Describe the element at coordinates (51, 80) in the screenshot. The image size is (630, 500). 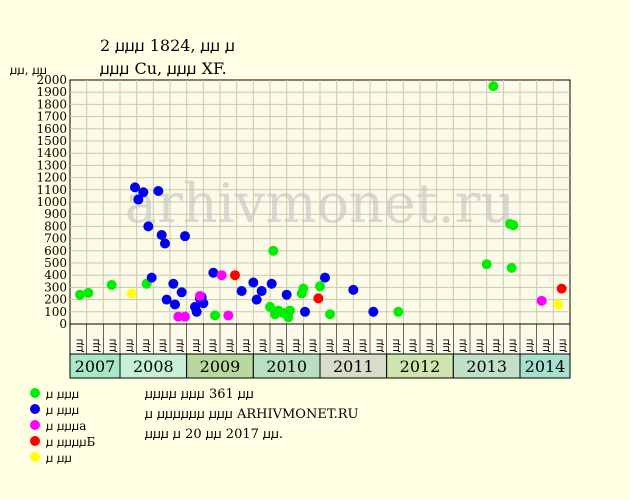
I see `y-tick-label: 2000` at that location.